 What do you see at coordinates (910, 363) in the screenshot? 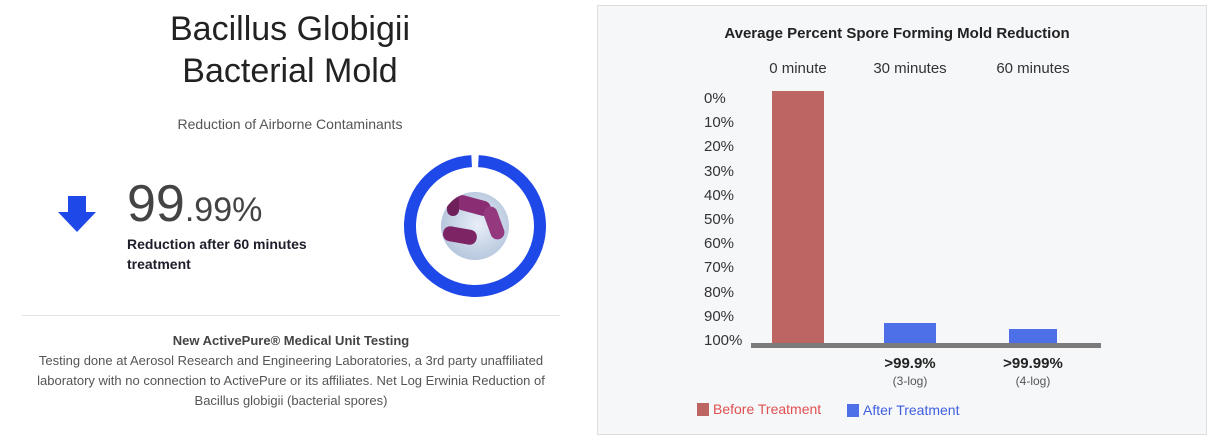
I see `data-label: >99.9%` at bounding box center [910, 363].